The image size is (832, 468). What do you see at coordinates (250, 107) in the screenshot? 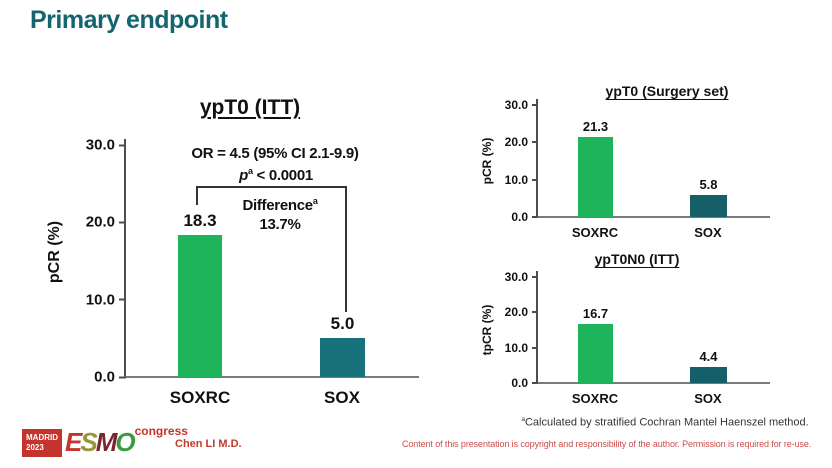
I see `chart-title: ypT0 (ITT)` at bounding box center [250, 107].